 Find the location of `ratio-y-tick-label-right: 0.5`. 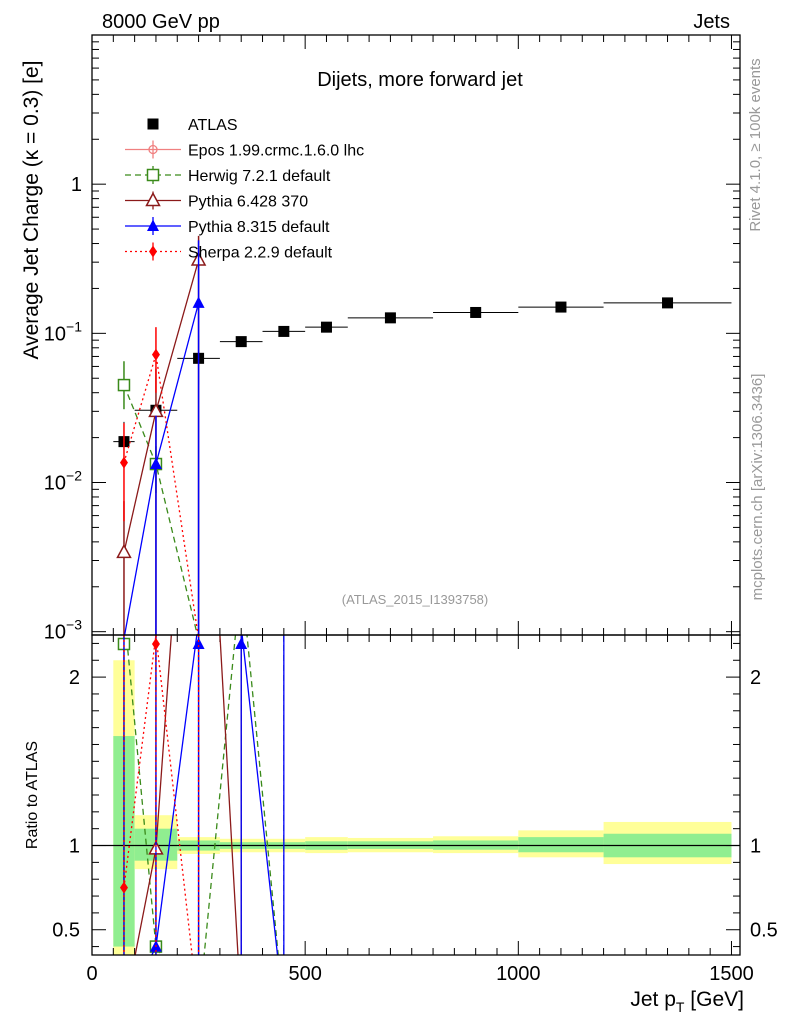

ratio-y-tick-label-right: 0.5 is located at coordinates (764, 931).